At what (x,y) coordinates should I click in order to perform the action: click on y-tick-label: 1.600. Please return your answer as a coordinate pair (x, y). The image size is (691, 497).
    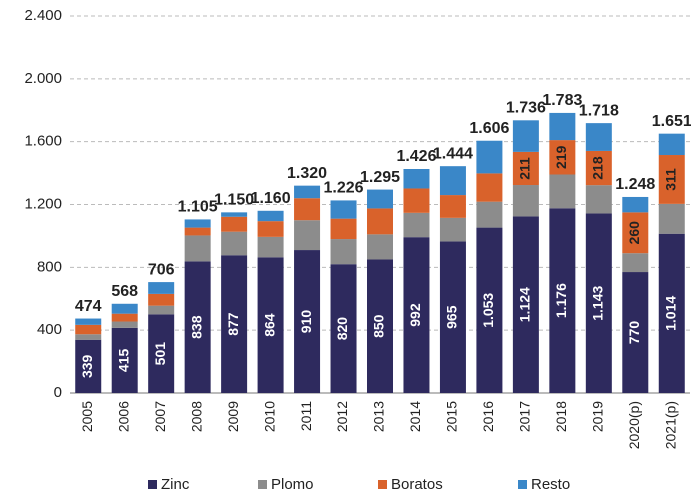
    Looking at the image, I should click on (43, 141).